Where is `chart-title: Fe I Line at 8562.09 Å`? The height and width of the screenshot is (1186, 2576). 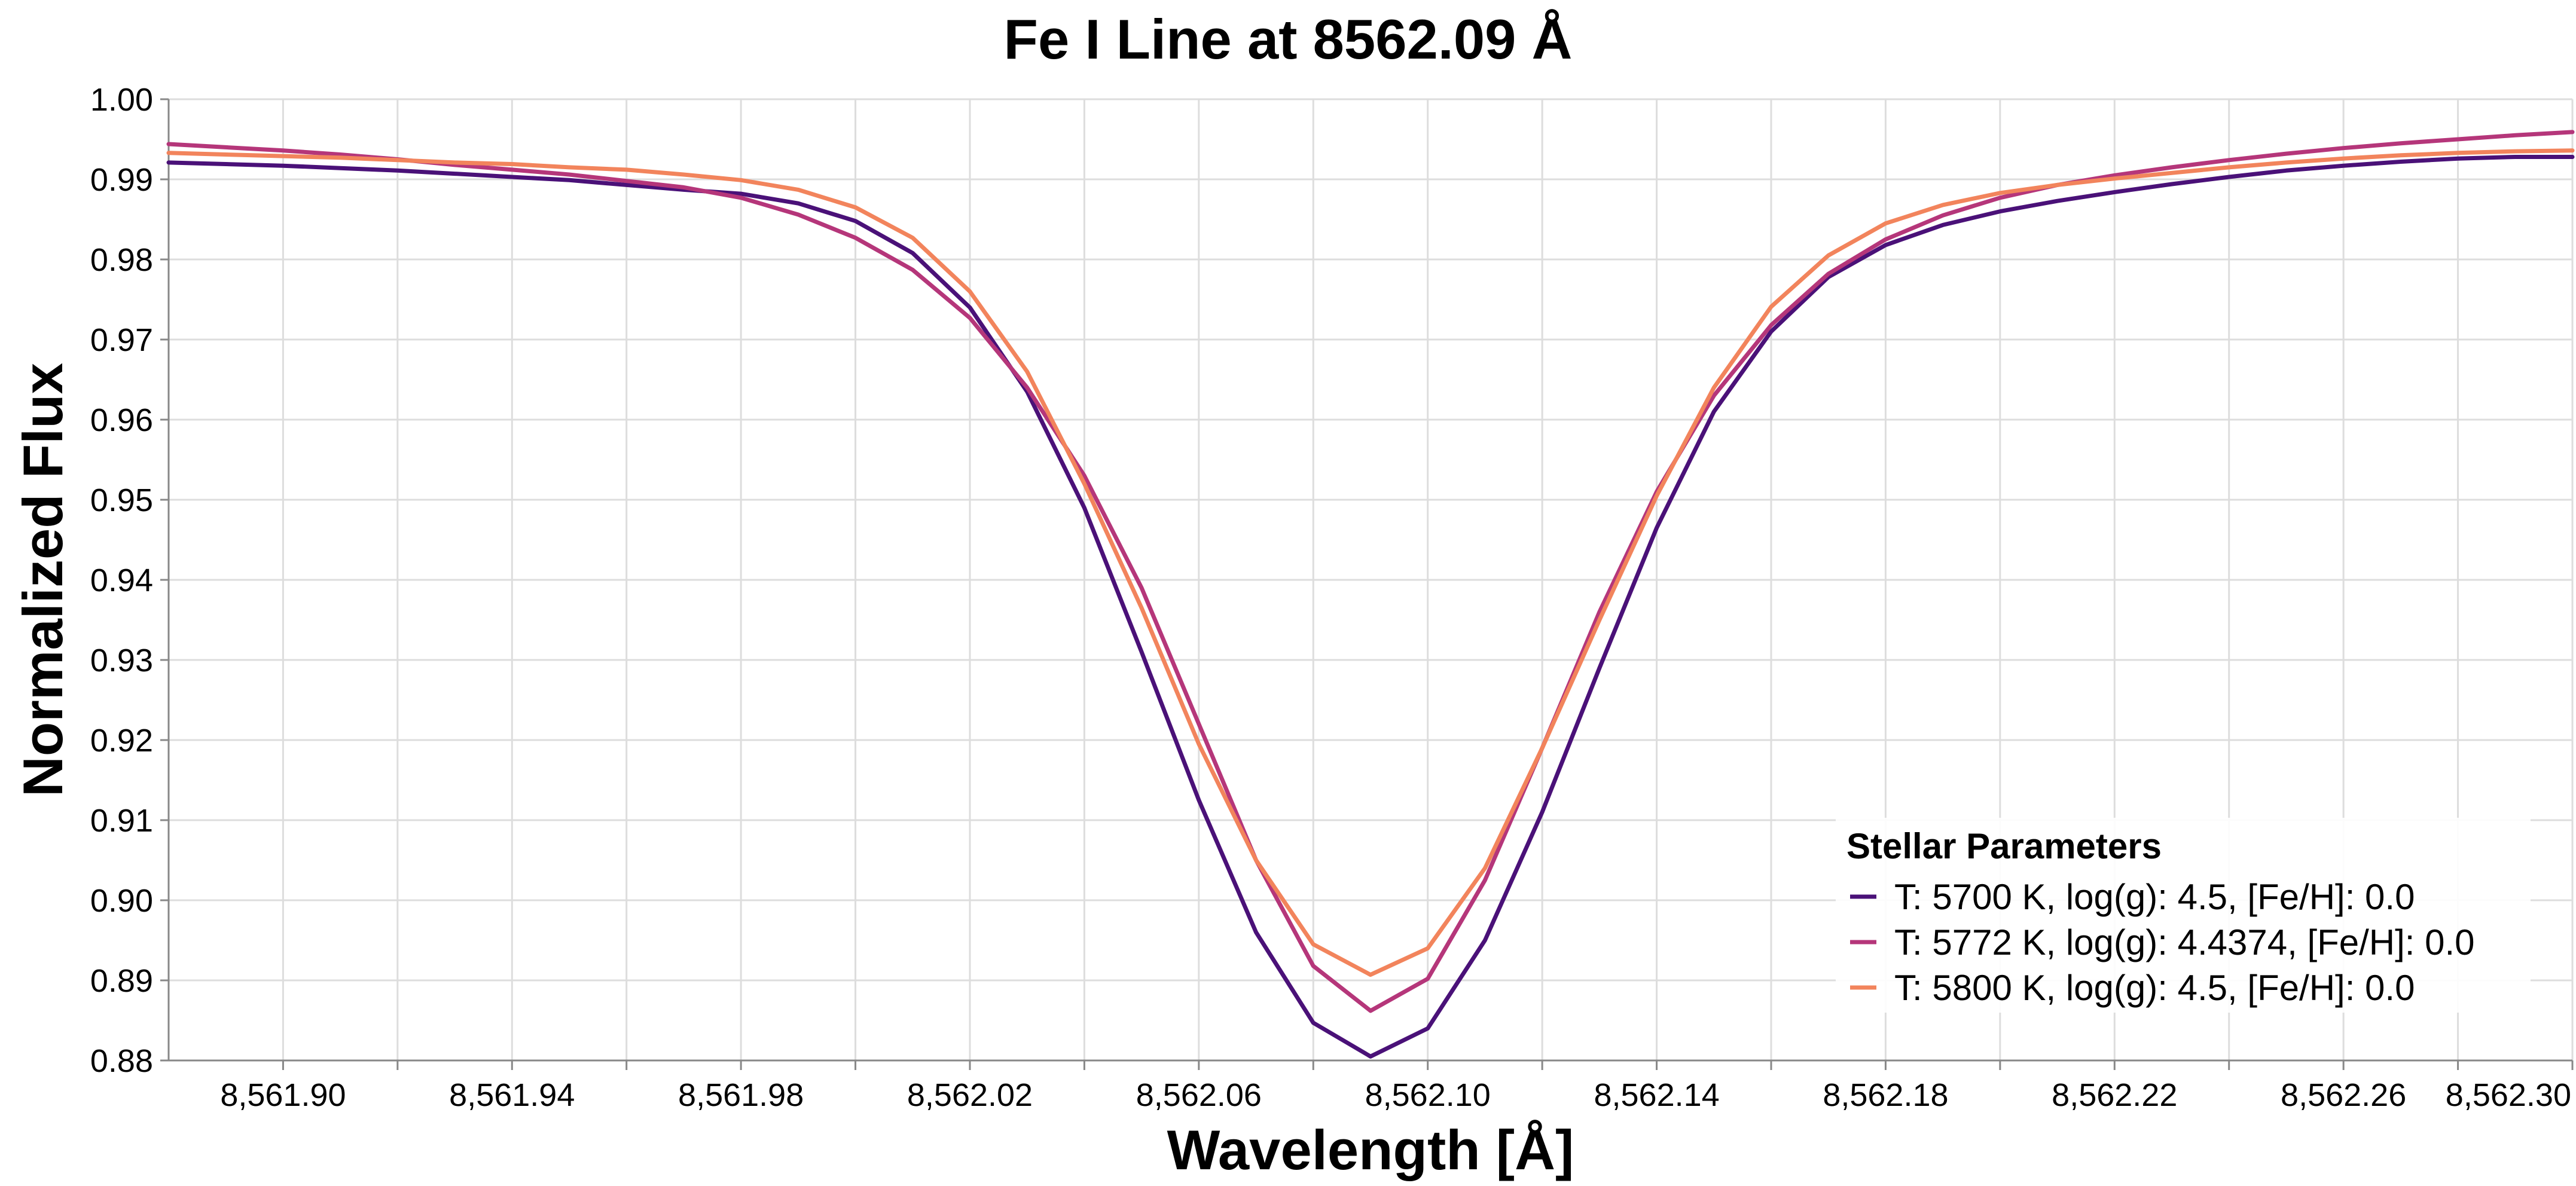 chart-title: Fe I Line at 8562.09 Å is located at coordinates (1288, 39).